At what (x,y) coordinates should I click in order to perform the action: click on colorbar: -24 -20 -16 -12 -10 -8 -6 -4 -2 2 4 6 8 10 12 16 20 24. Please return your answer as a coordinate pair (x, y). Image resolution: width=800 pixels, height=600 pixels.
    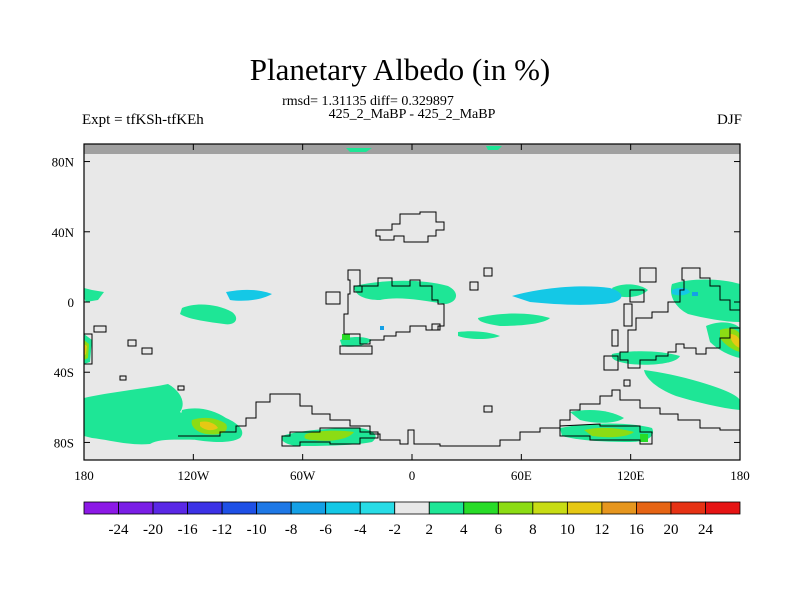
    Looking at the image, I should click on (412, 519).